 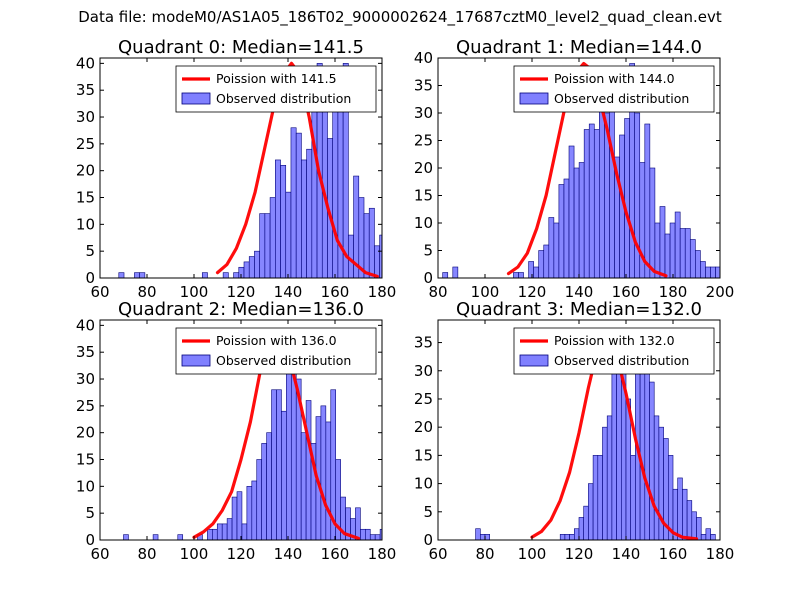 What do you see at coordinates (276, 78) in the screenshot?
I see `legend-curve-label: Poission with 141.5` at bounding box center [276, 78].